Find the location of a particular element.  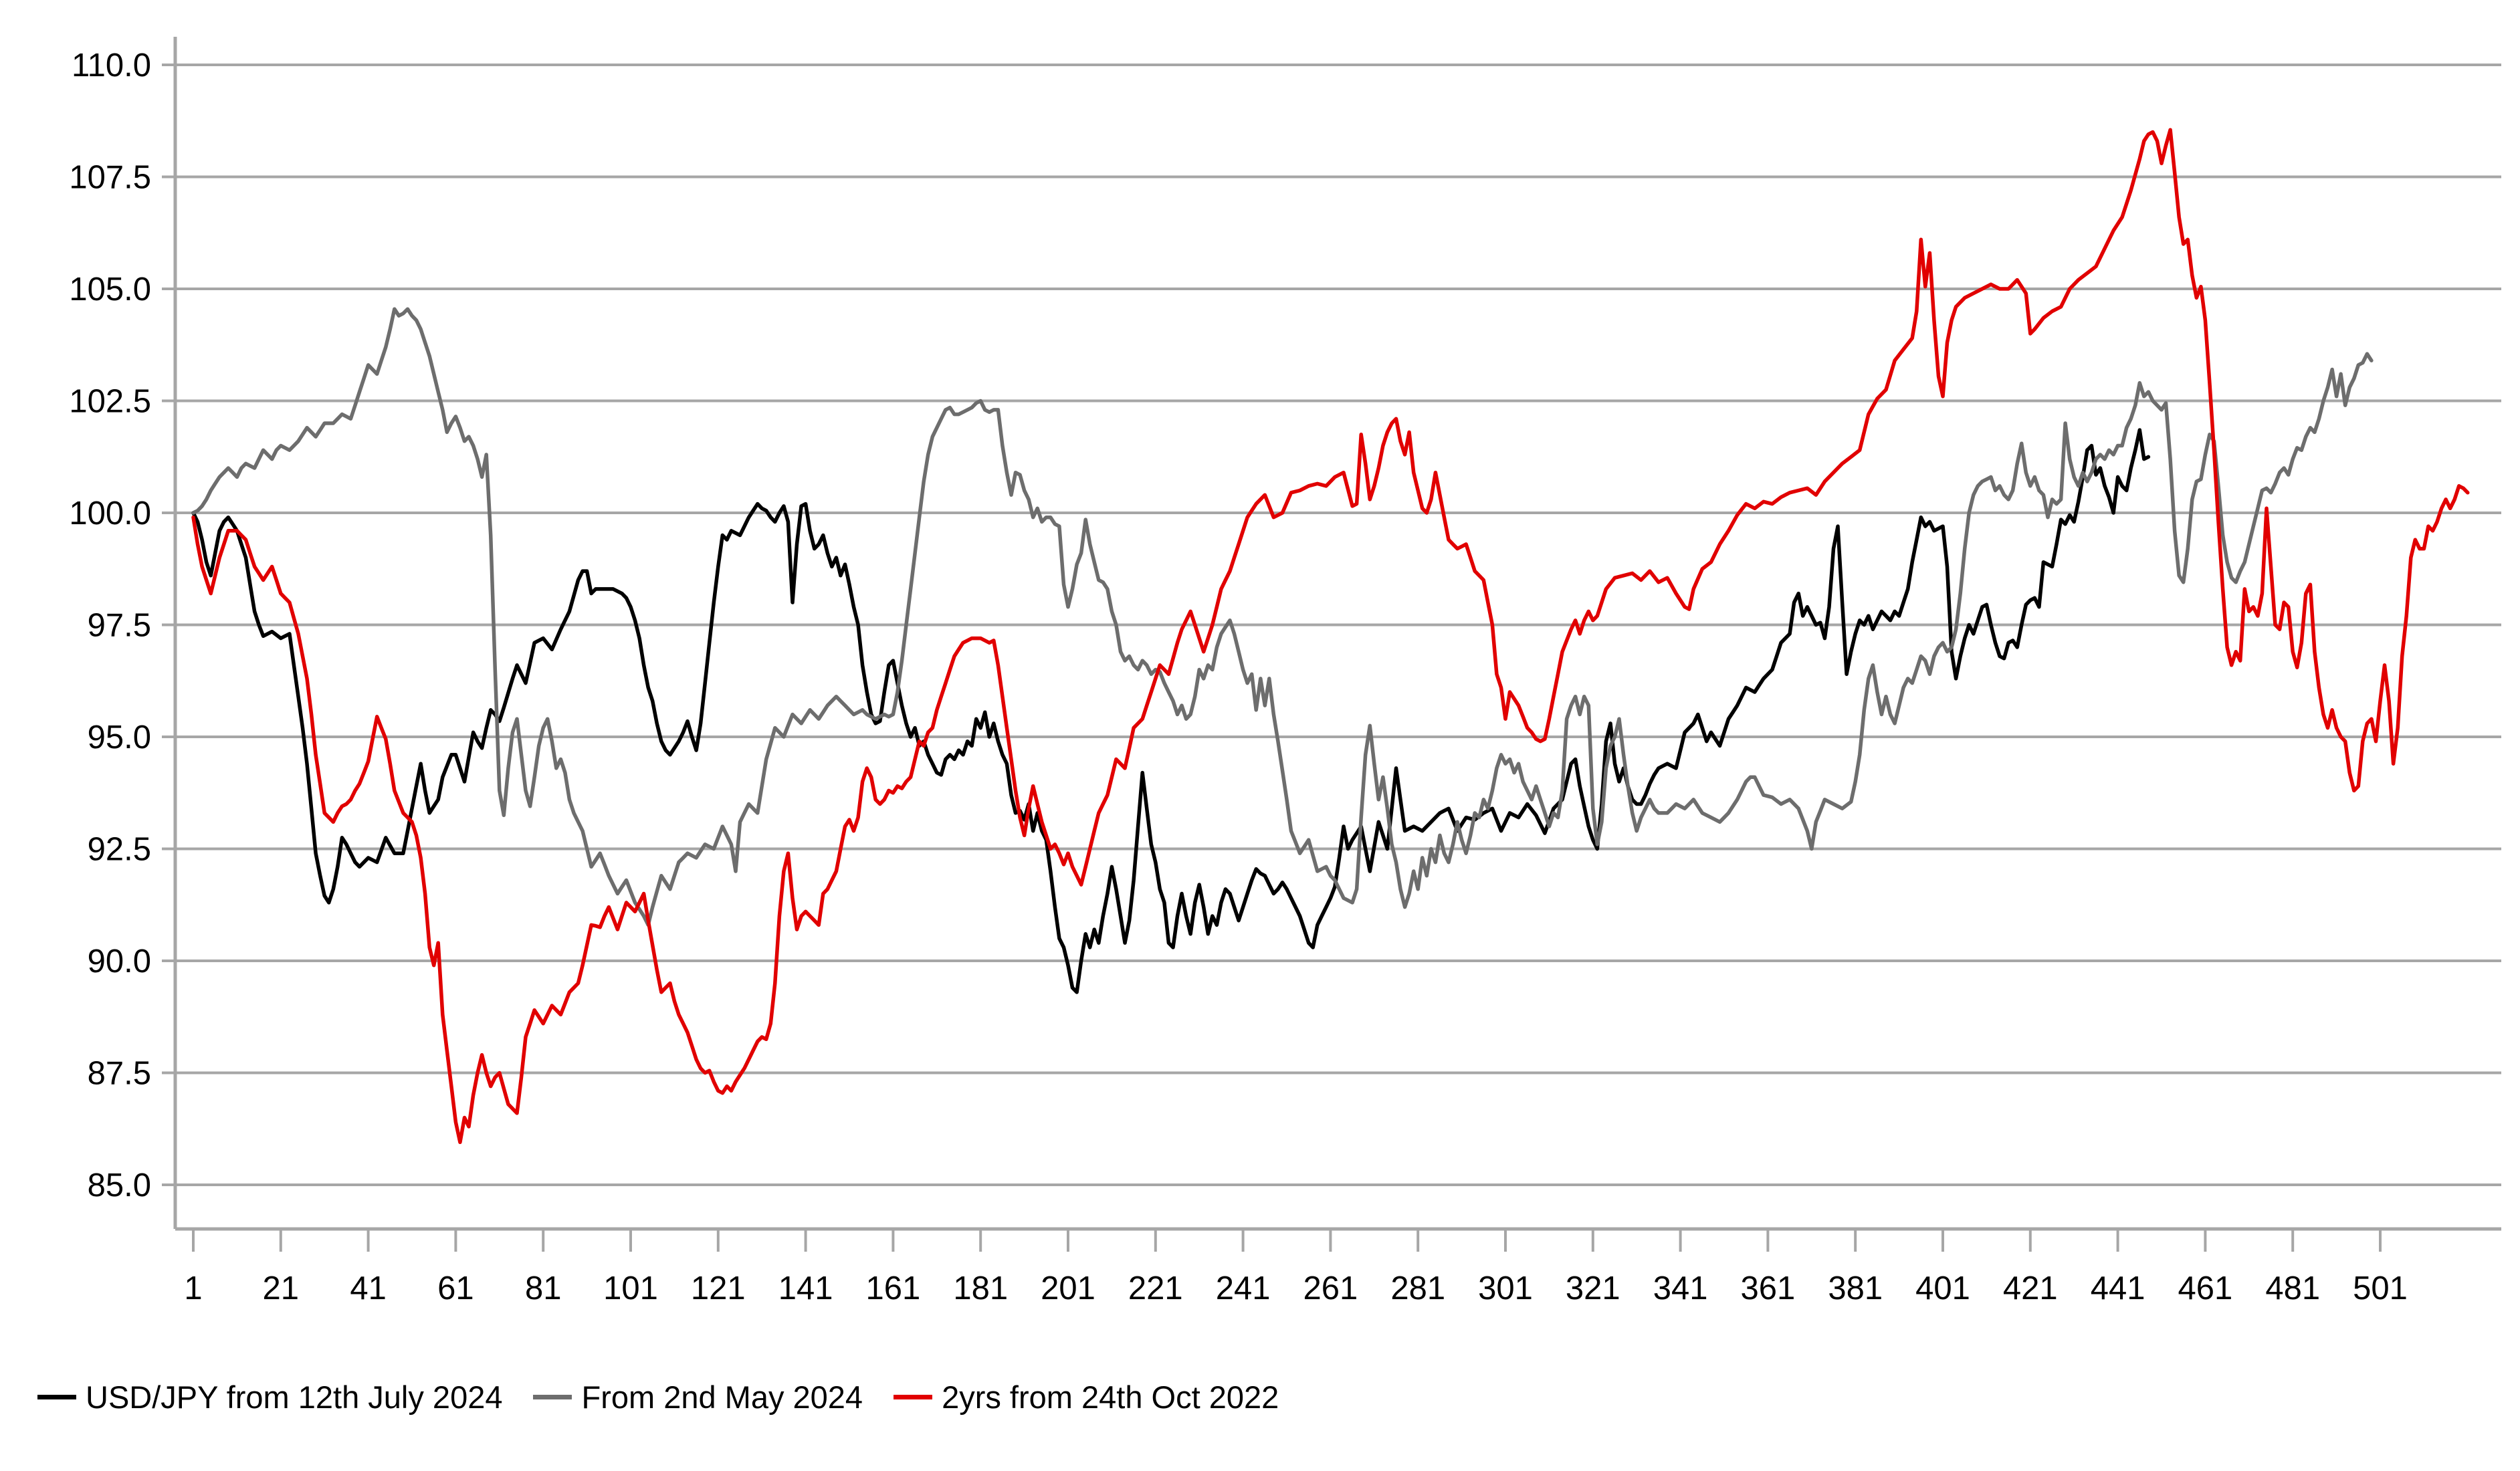

x-axis-label-61: 61 is located at coordinates (455, 1288).